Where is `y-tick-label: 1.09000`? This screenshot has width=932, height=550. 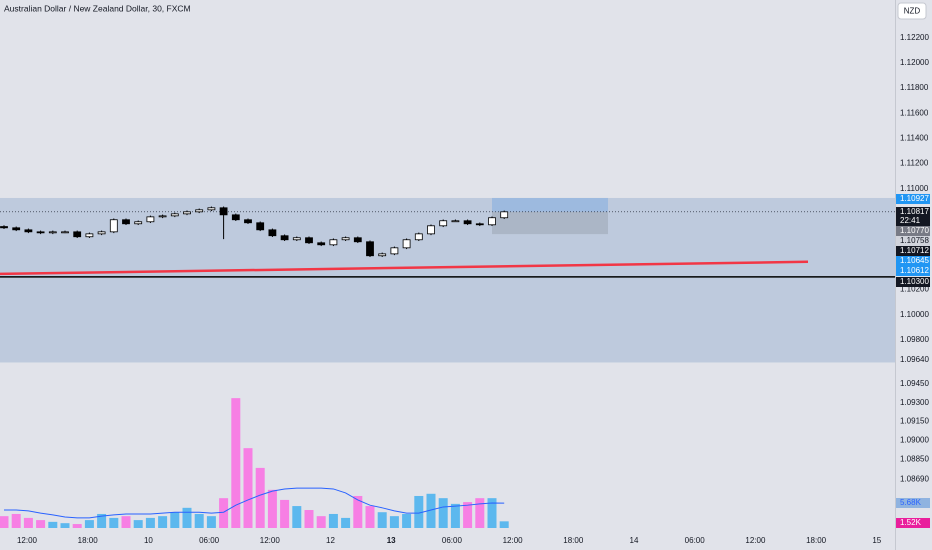
y-tick-label: 1.09000 is located at coordinates (914, 440).